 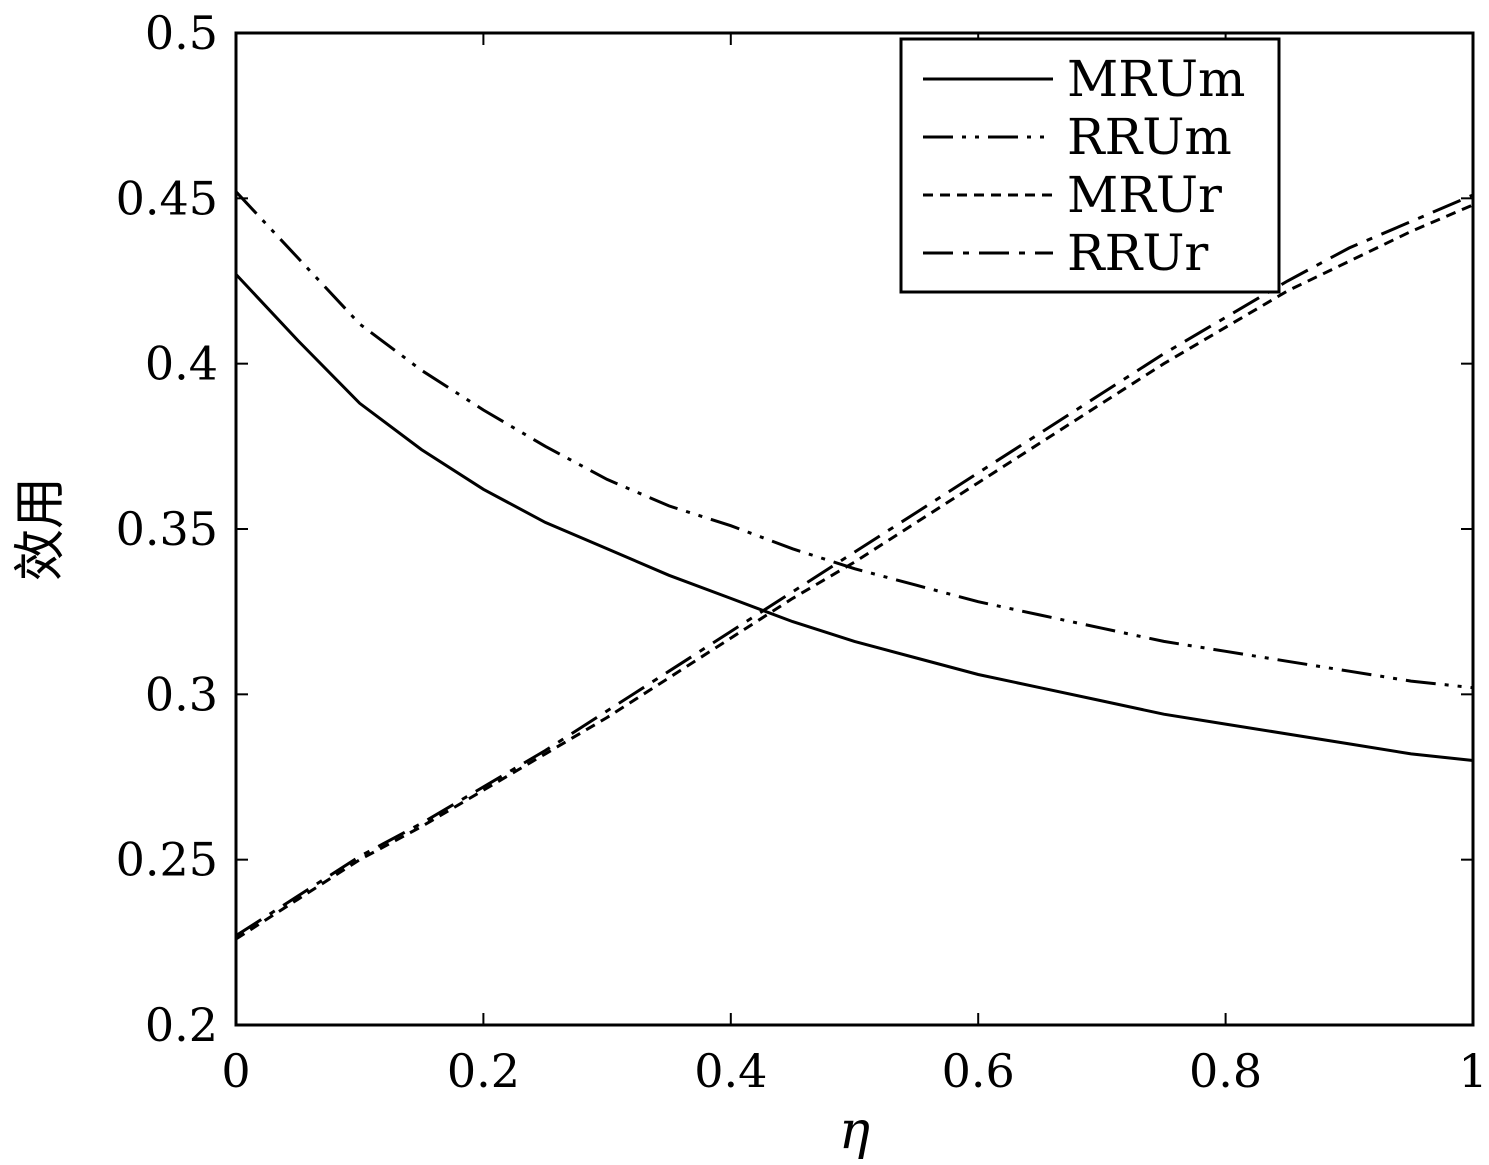 What do you see at coordinates (1156, 79) in the screenshot?
I see `legend-label-mrum: MRUm` at bounding box center [1156, 79].